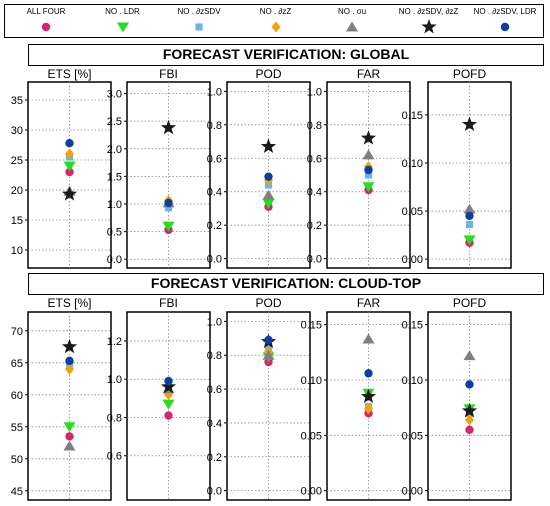 This screenshot has width=550, height=506. Describe the element at coordinates (46, 11) in the screenshot. I see `legend-label: ALL FOUR` at that location.